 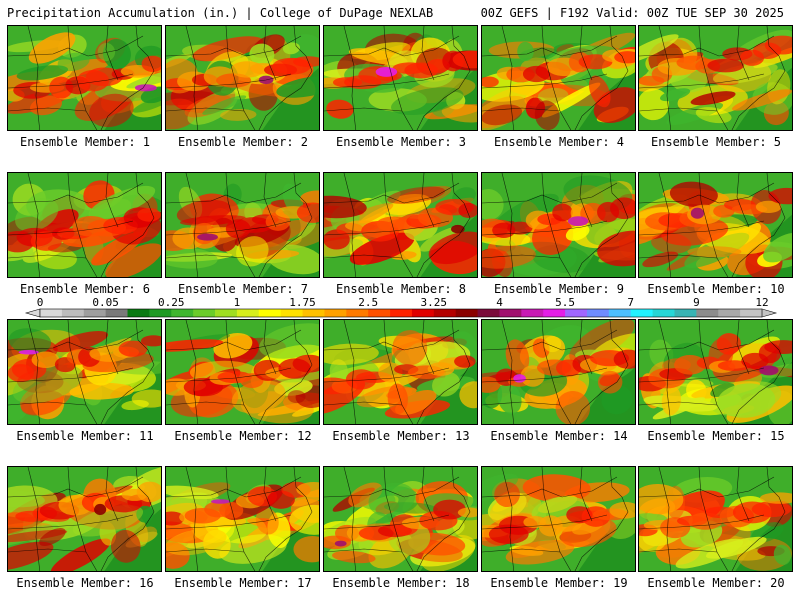 I want to click on member-caption: Ensemble Member: 14, so click(x=559, y=436).